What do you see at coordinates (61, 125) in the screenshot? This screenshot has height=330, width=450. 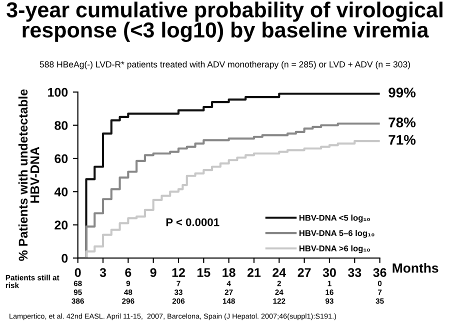 I see `y-tick-label: 80` at bounding box center [61, 125].